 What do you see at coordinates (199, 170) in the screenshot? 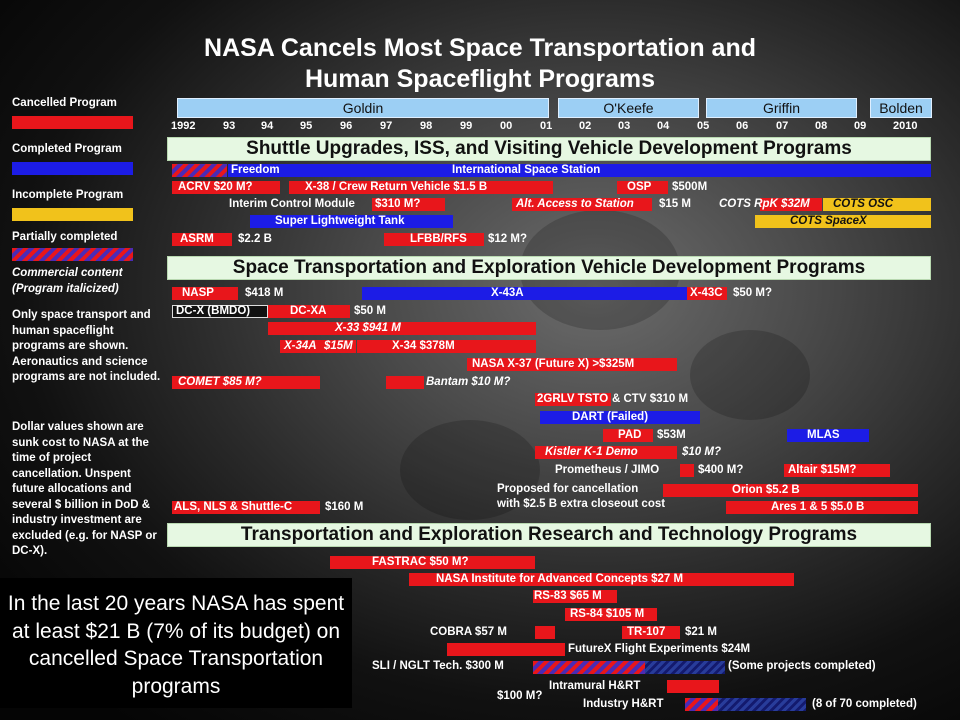
I see `bar-freedom-partial` at bounding box center [199, 170].